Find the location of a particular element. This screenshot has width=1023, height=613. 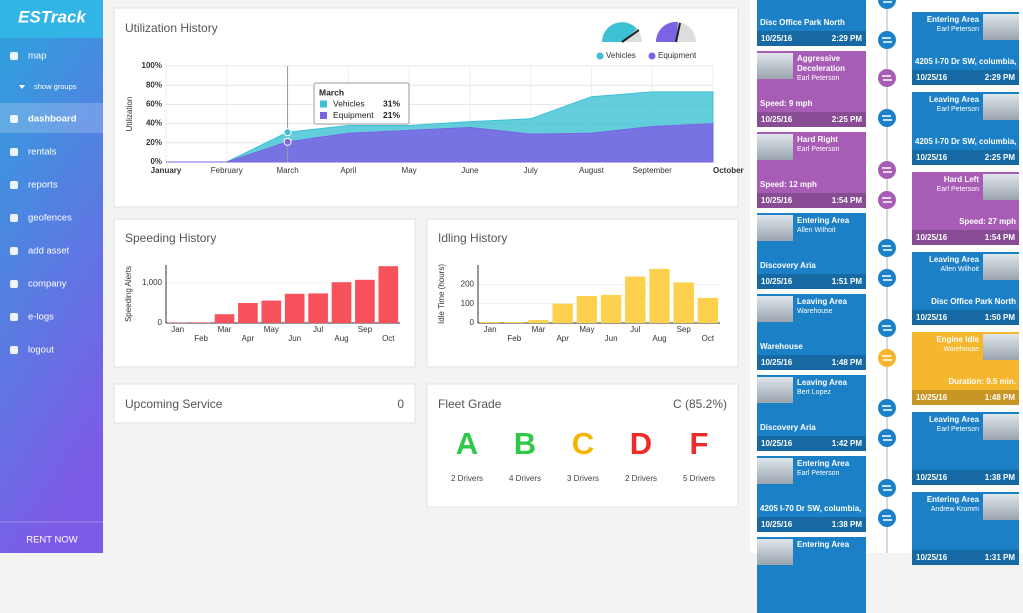

nav-item: rentals is located at coordinates (42, 152).